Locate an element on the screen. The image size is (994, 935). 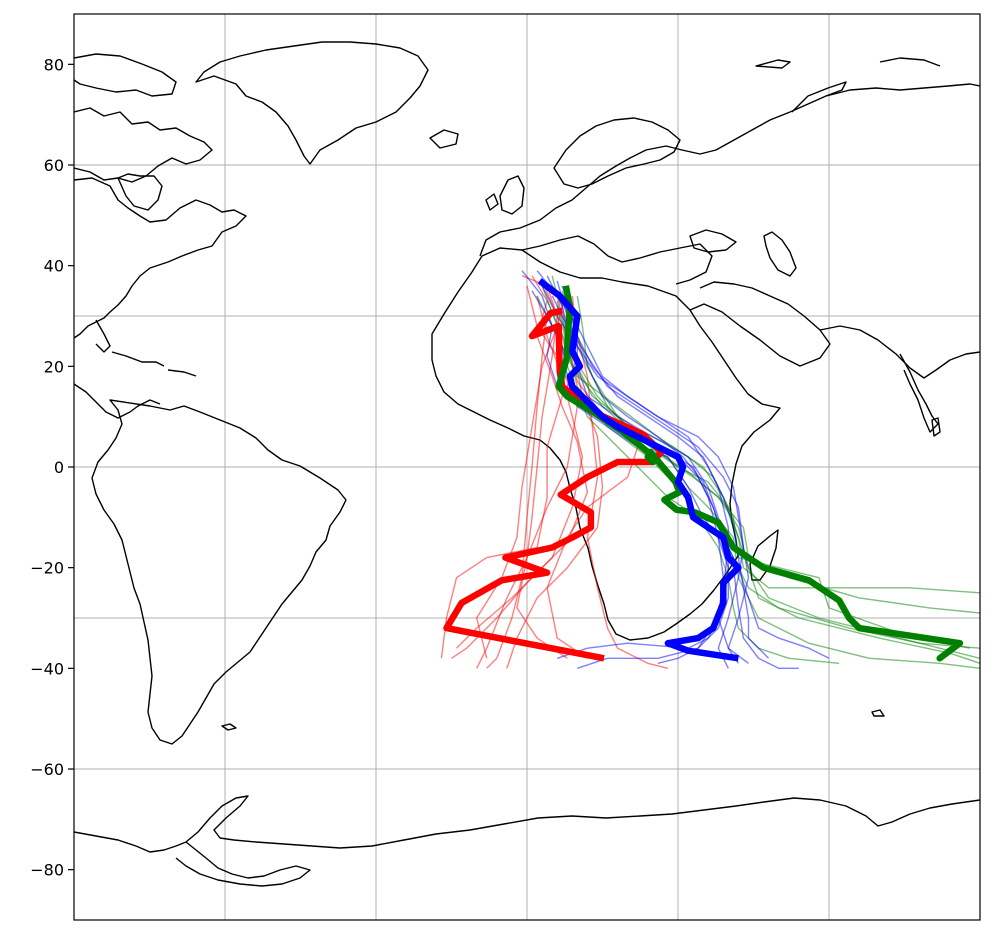
y-tick-label: 0 is located at coordinates (59, 467).